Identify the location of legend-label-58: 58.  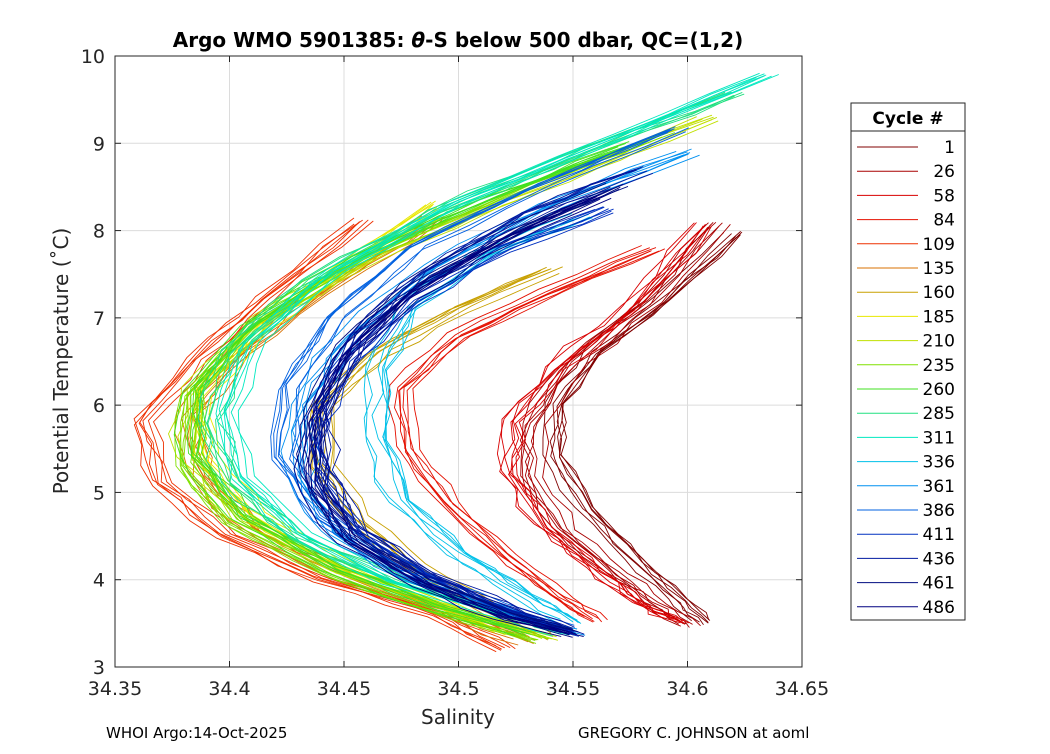
(944, 196).